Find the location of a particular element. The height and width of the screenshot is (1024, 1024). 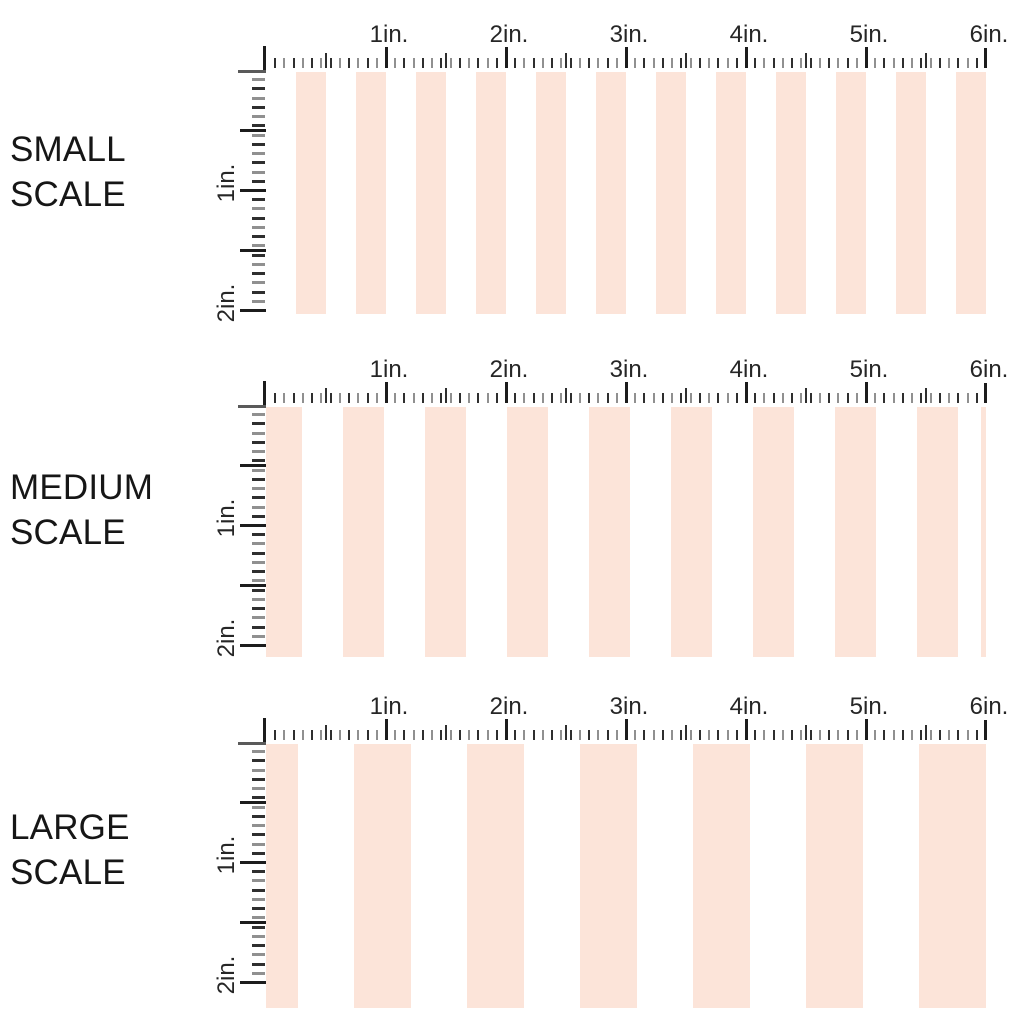

h-ruler-label-6in: 6in. is located at coordinates (989, 706).